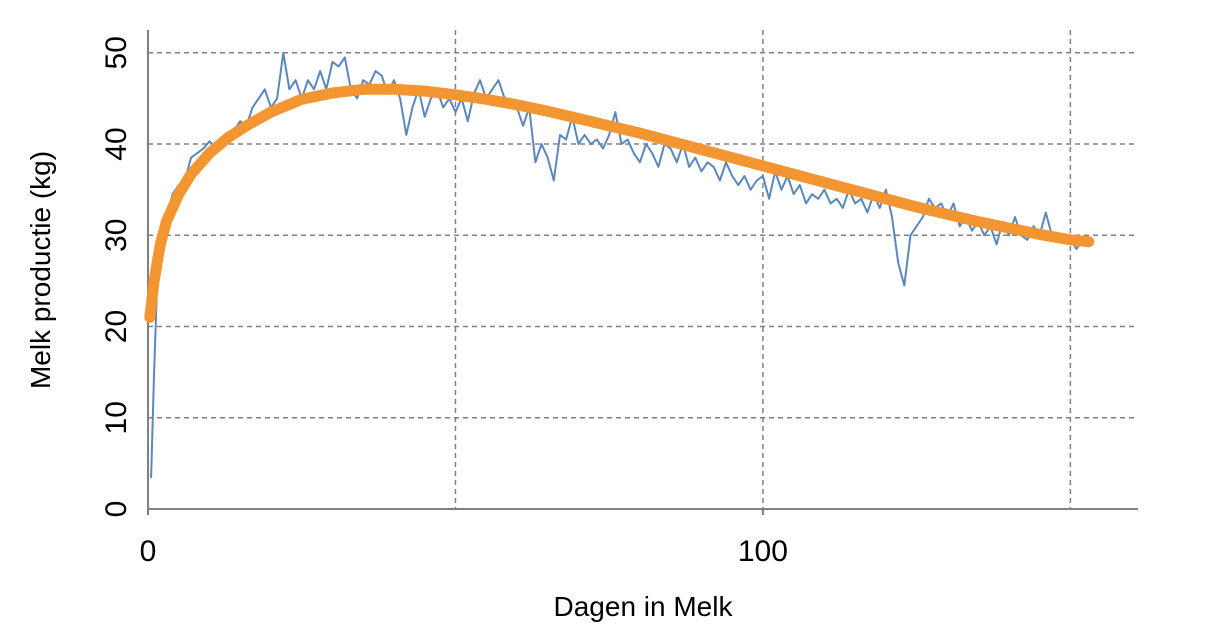 This screenshot has width=1216, height=634. Describe the element at coordinates (116, 509) in the screenshot. I see `y-tick-label: 0` at that location.